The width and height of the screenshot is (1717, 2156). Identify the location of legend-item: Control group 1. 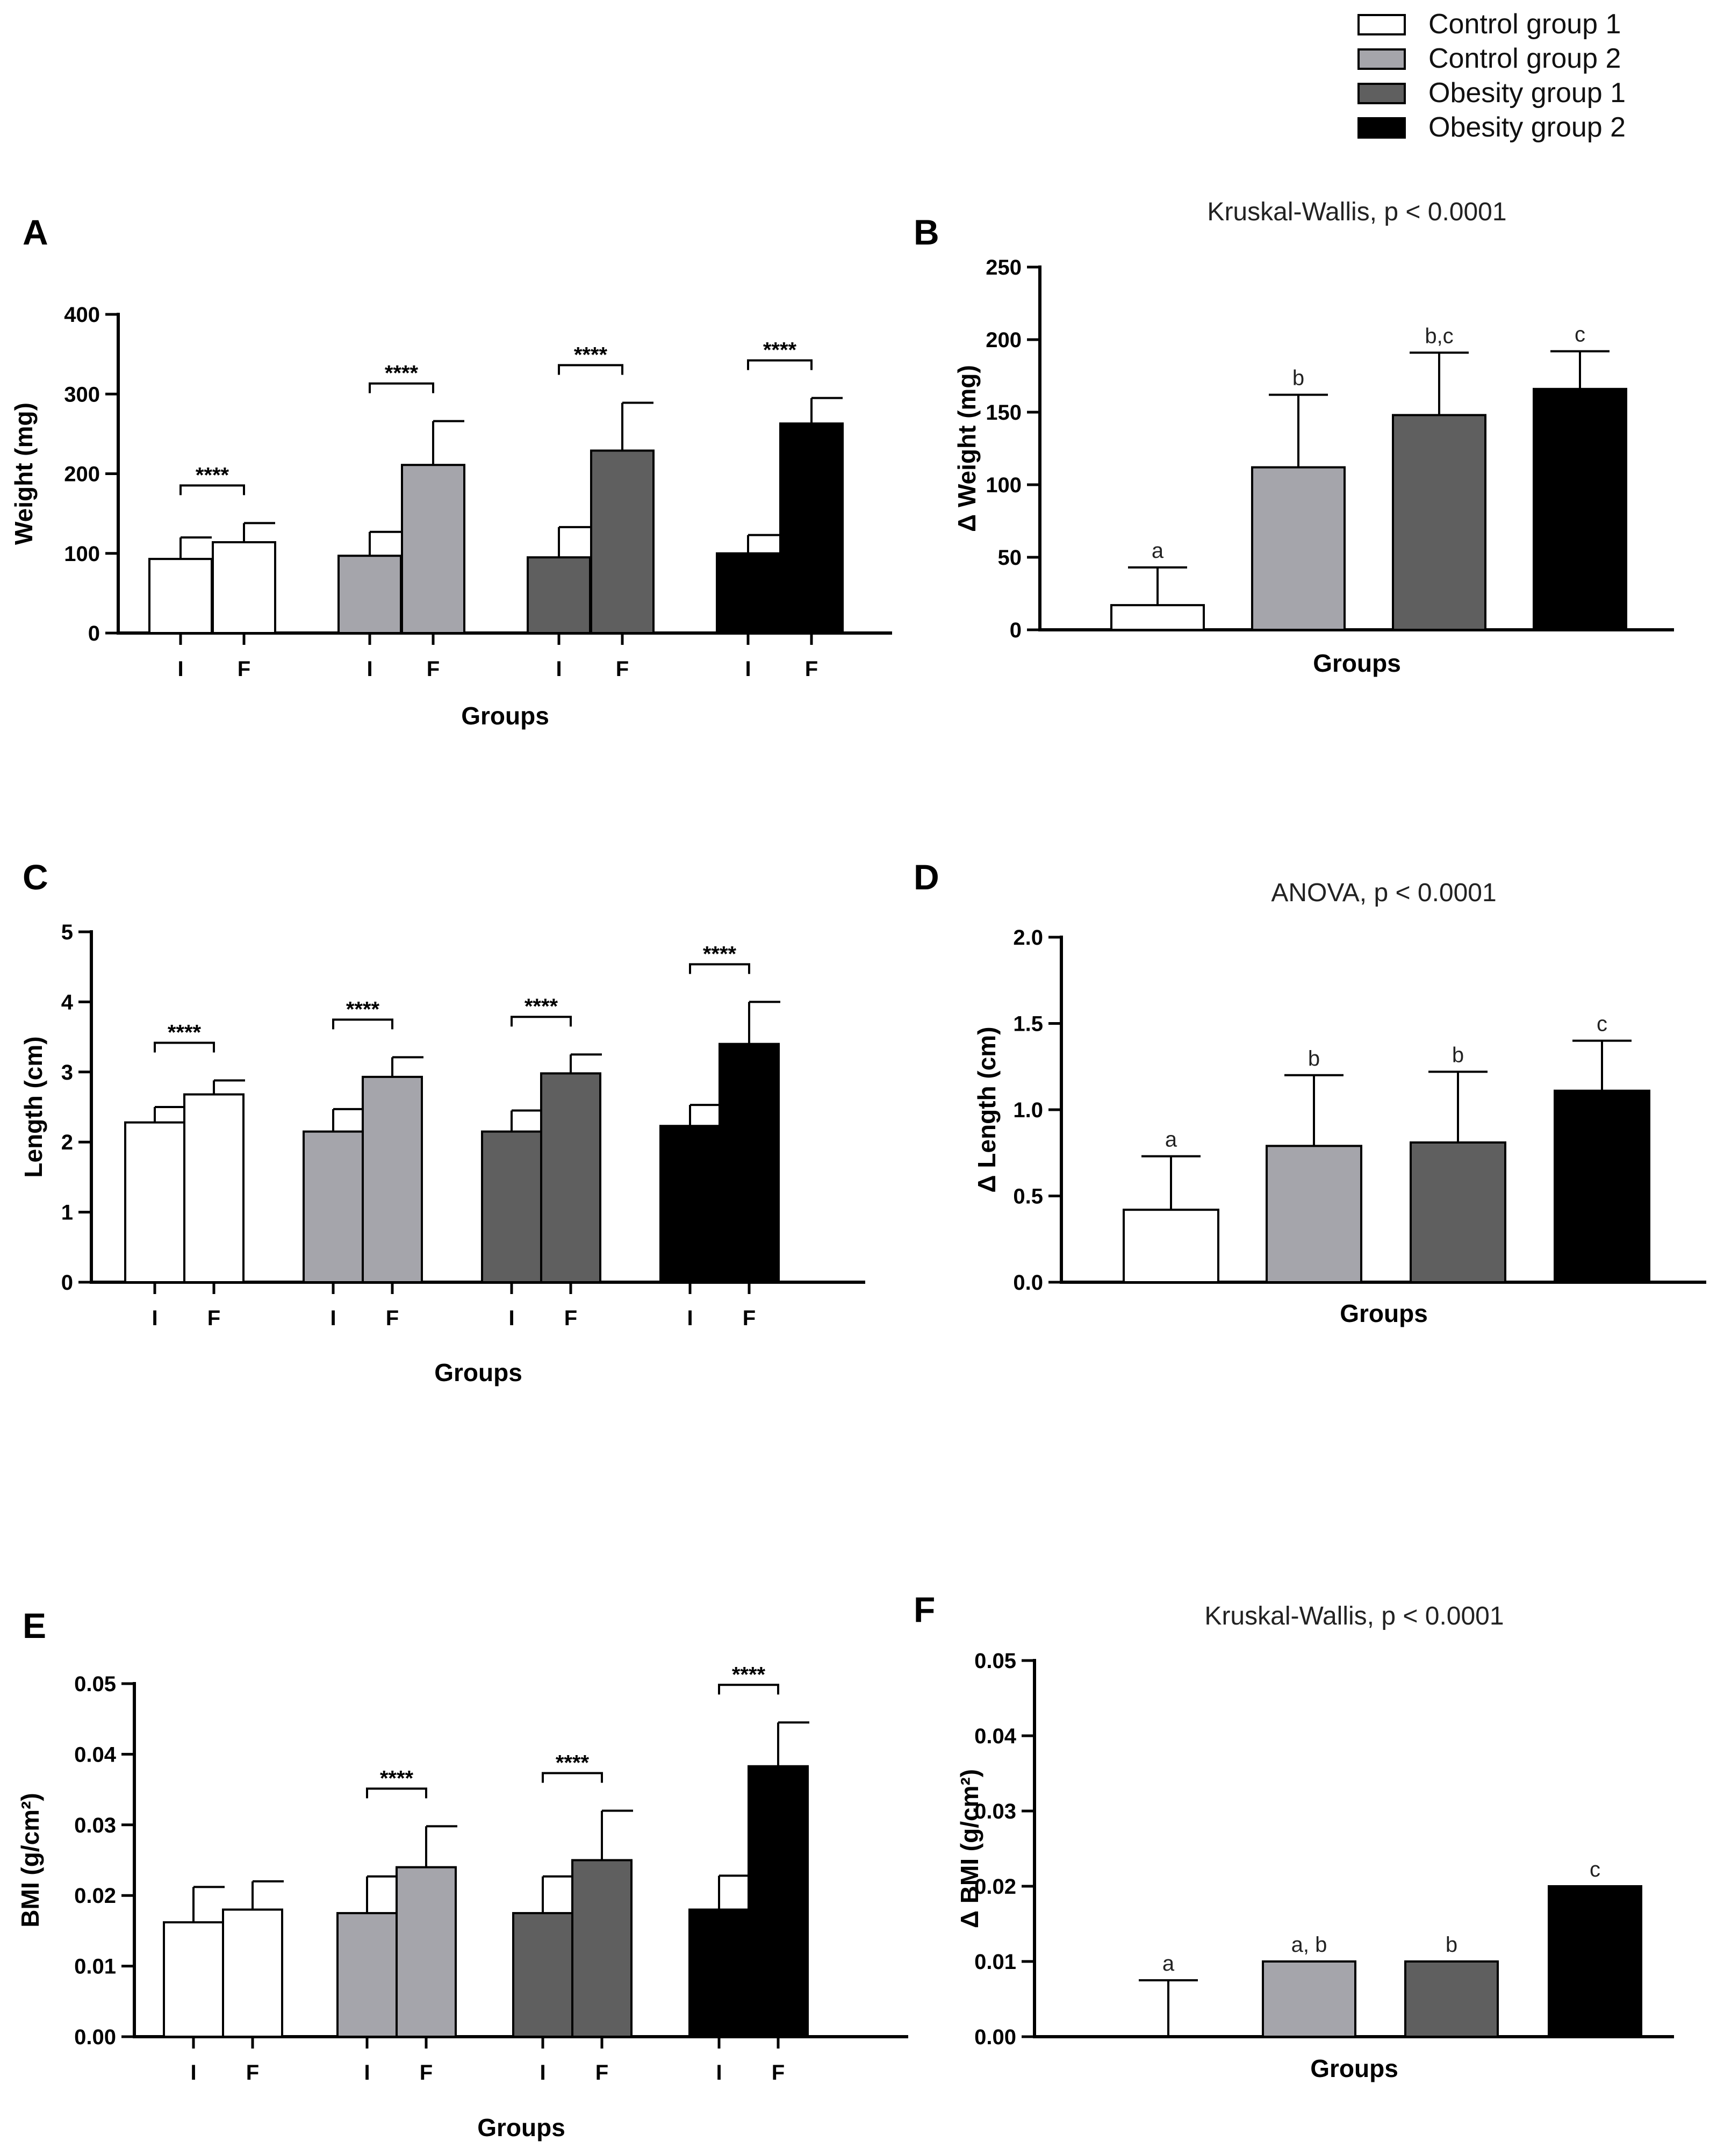
(1489, 24).